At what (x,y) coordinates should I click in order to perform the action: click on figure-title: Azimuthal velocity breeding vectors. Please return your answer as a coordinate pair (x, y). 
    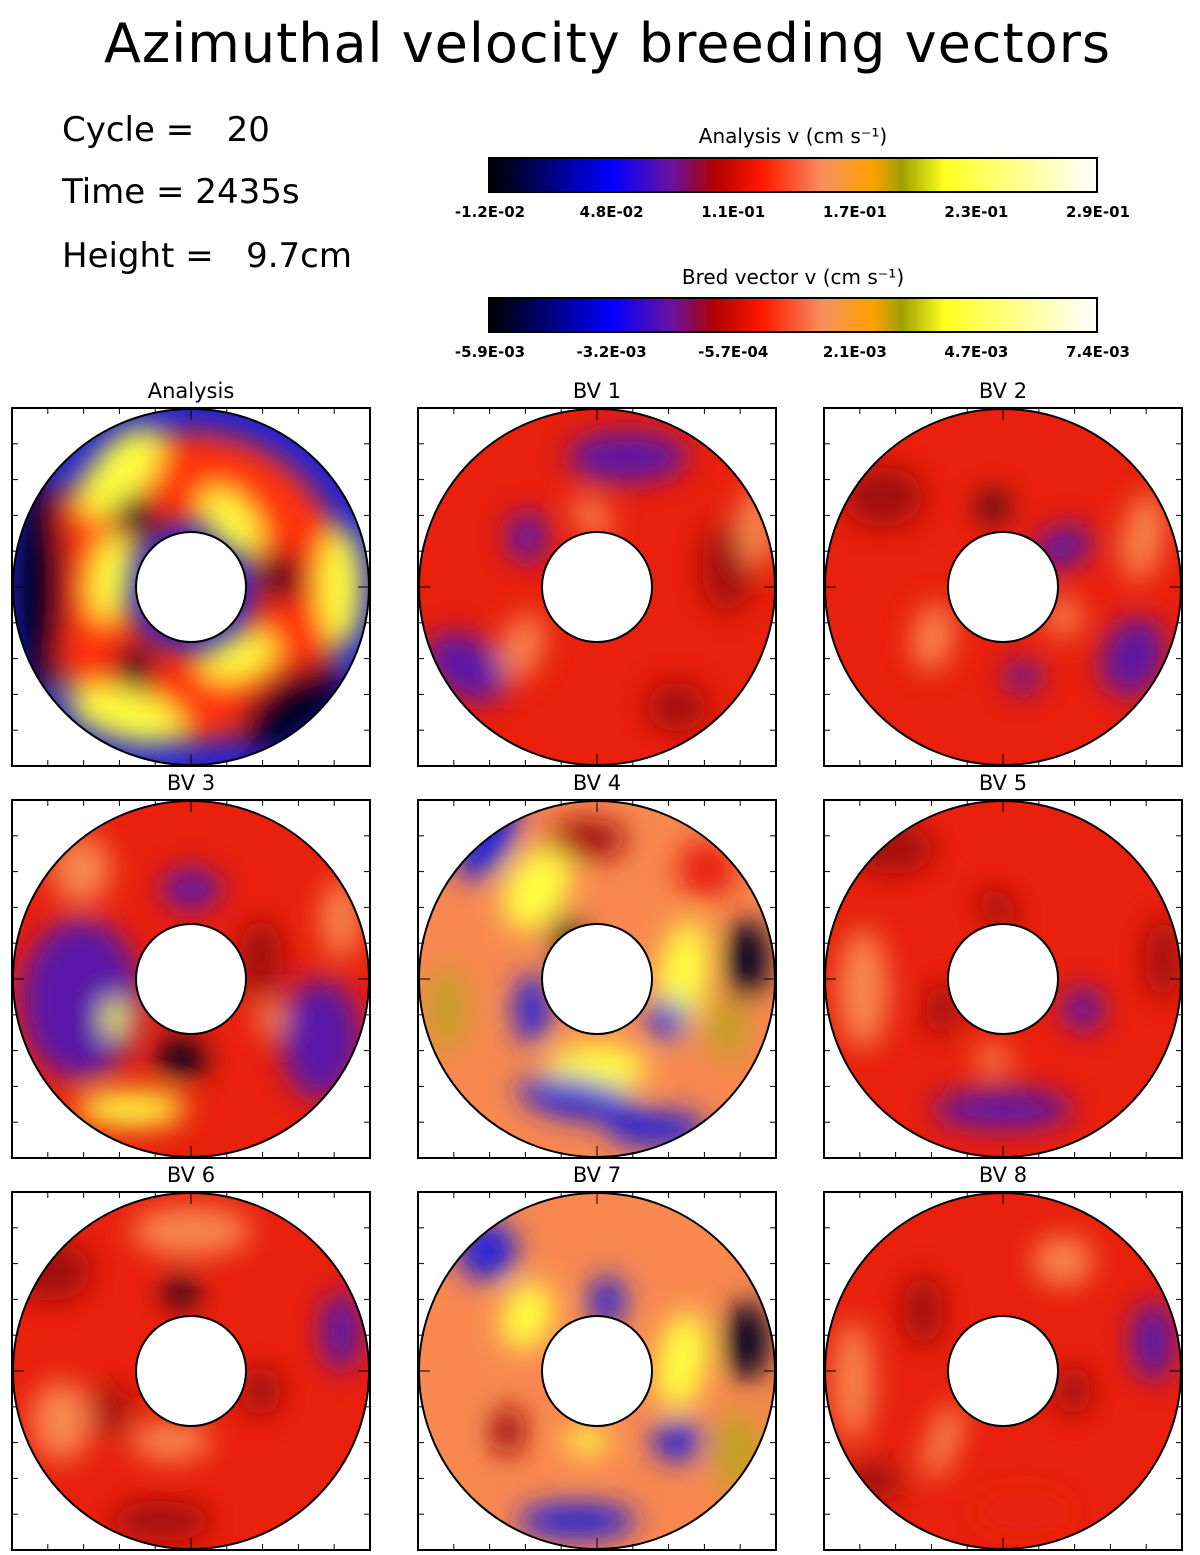
    Looking at the image, I should click on (607, 43).